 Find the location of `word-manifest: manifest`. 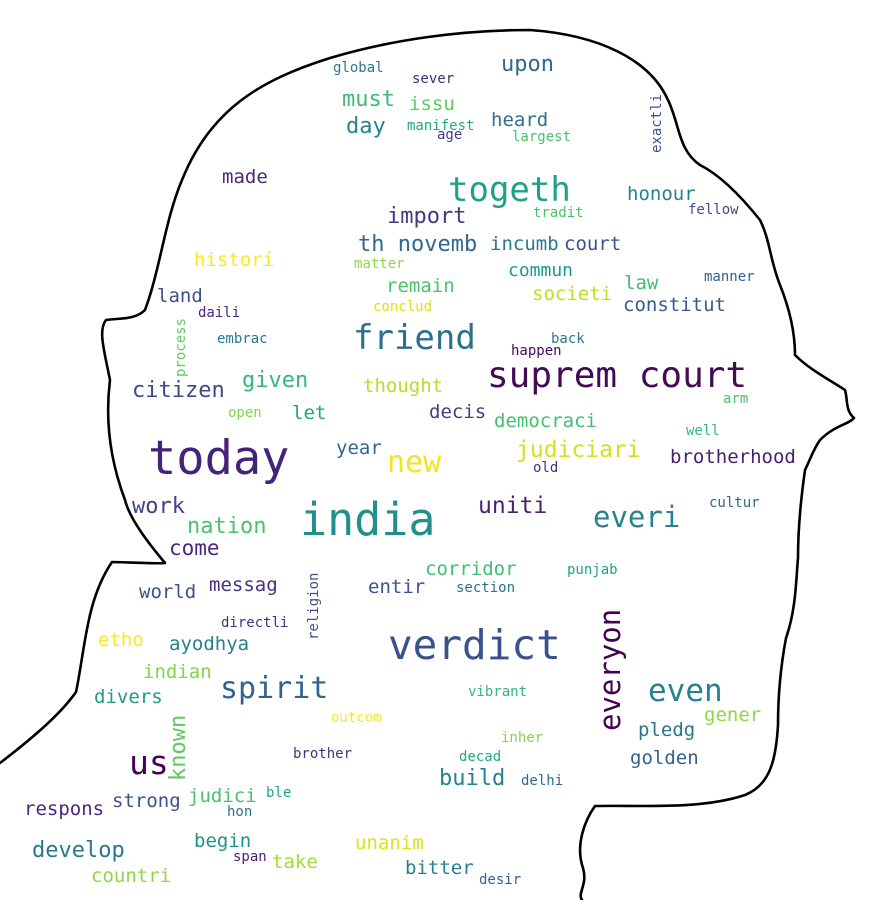

word-manifest: manifest is located at coordinates (441, 126).